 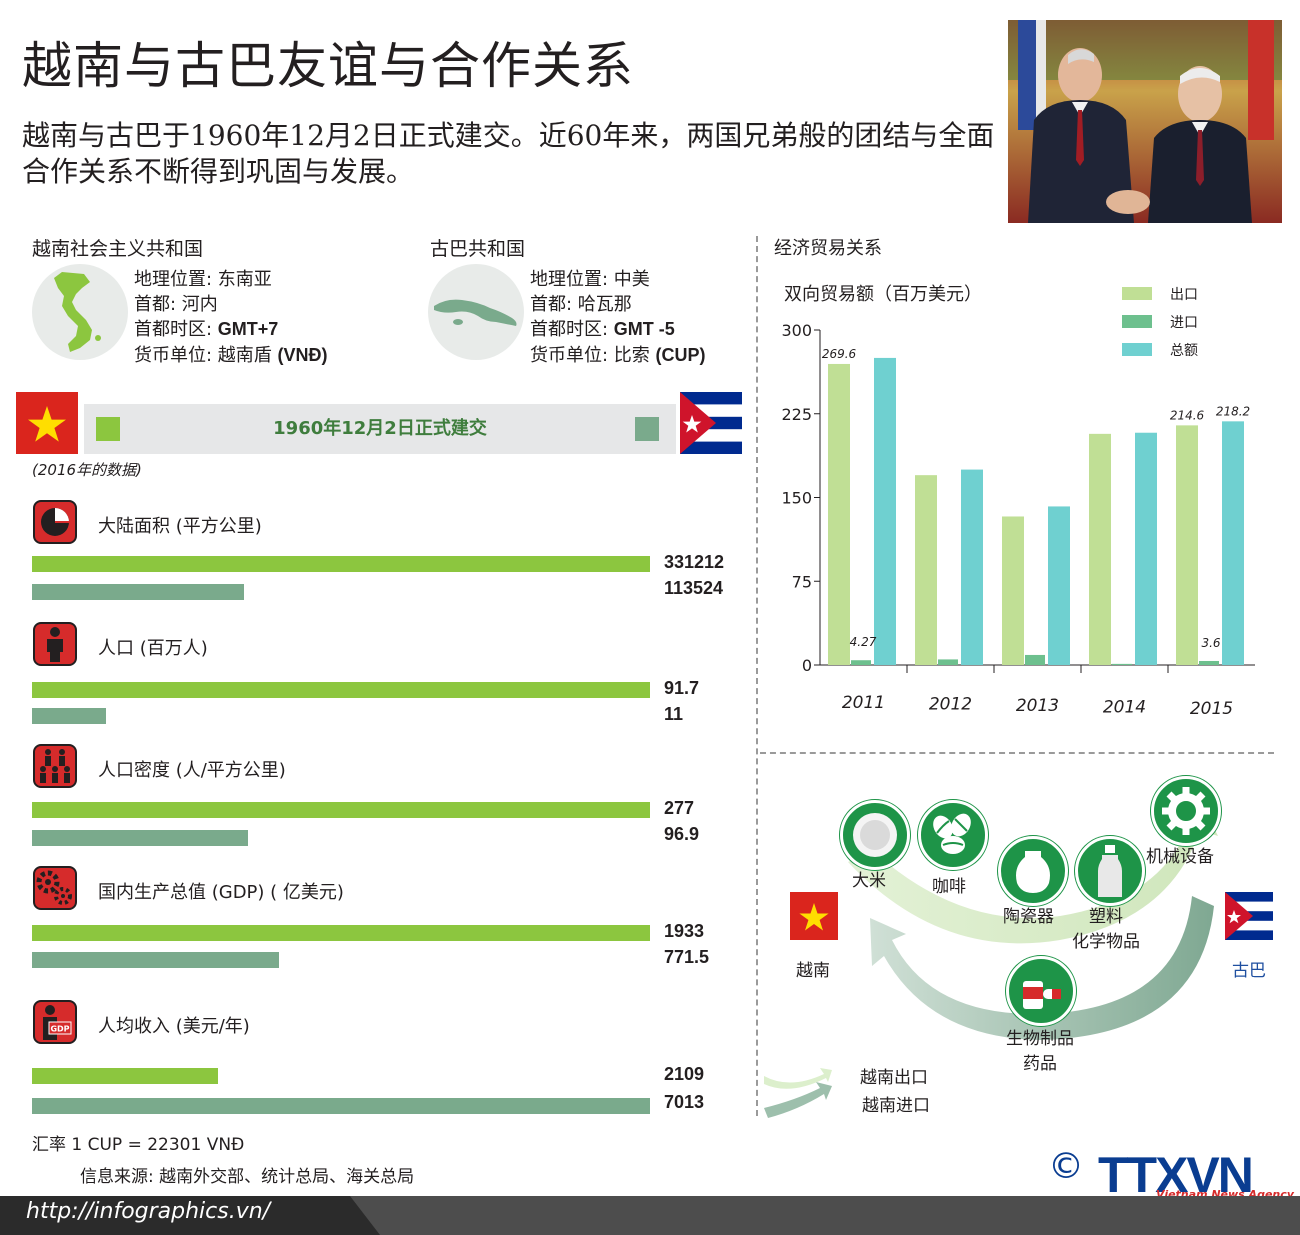 I want to click on people-group-icon, so click(x=55, y=766).